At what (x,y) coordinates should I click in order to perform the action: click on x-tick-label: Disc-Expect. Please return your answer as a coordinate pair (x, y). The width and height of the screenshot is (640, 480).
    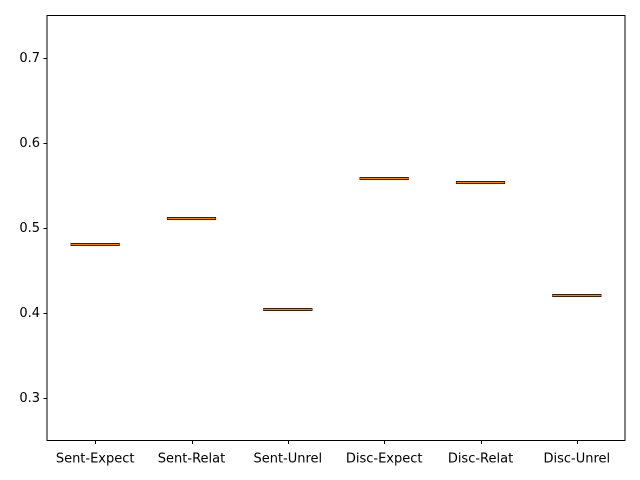
    Looking at the image, I should click on (384, 459).